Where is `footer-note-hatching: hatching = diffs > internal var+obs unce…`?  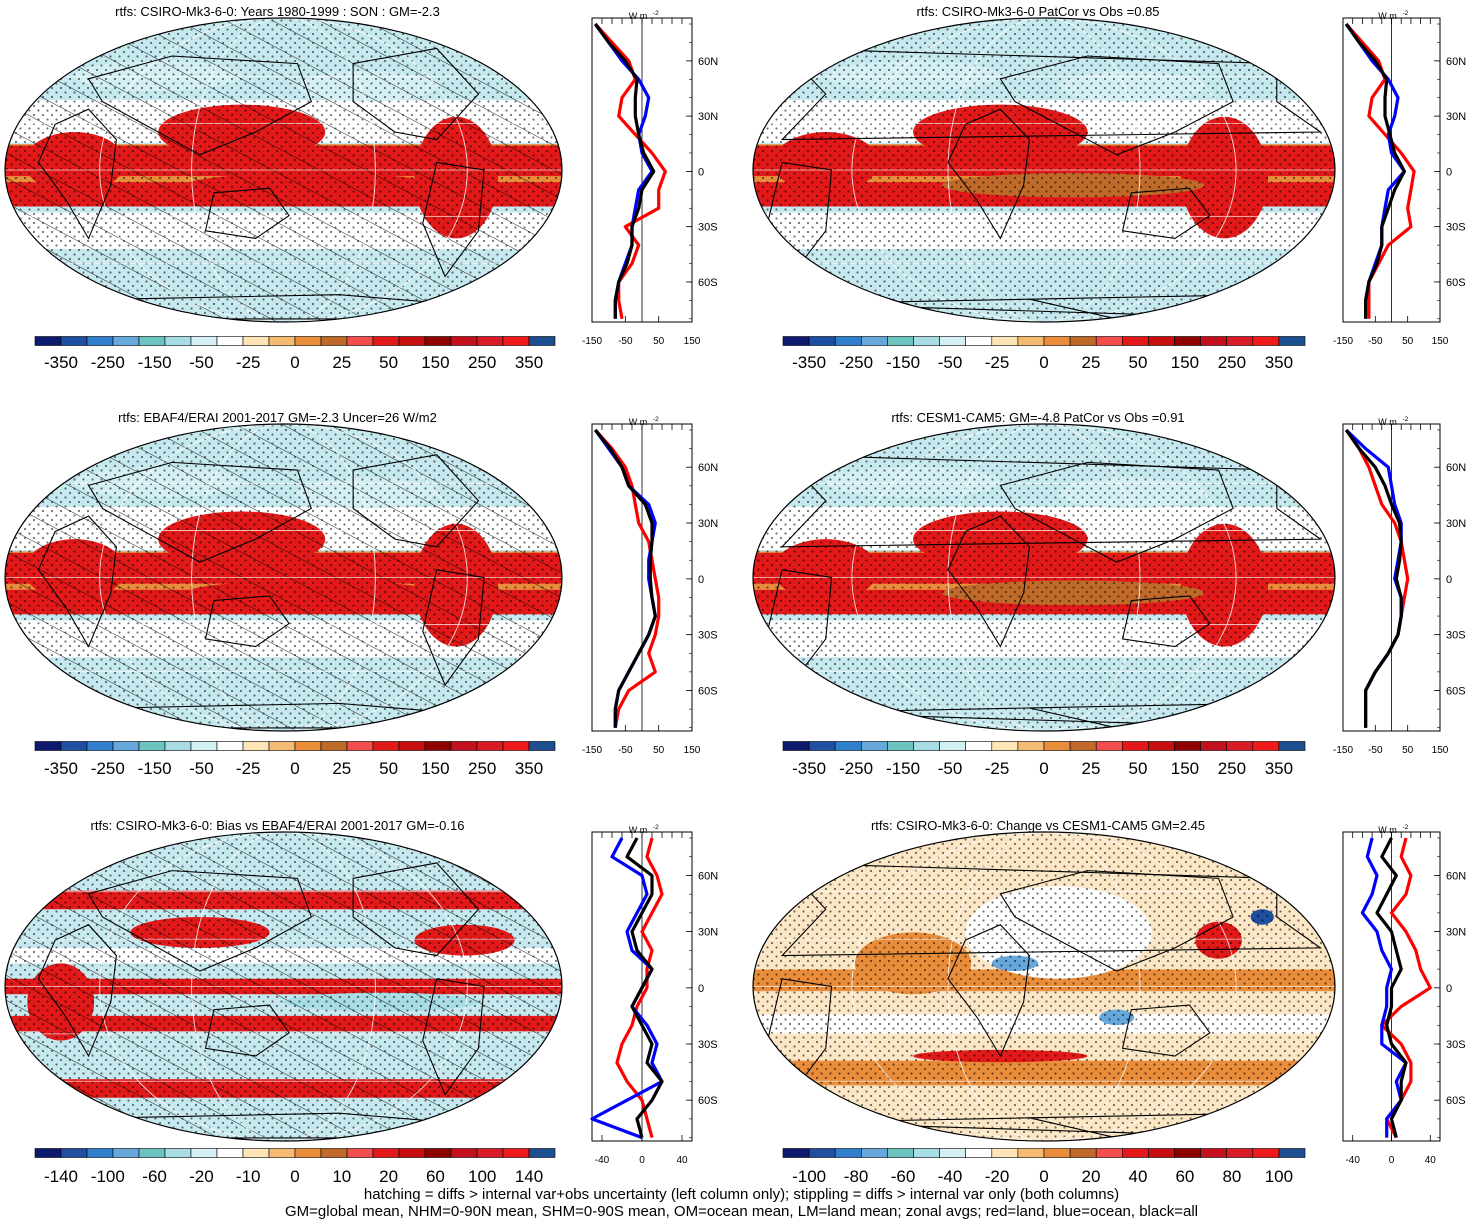
footer-note-hatching: hatching = diffs > internal var+obs unce… is located at coordinates (741, 1194).